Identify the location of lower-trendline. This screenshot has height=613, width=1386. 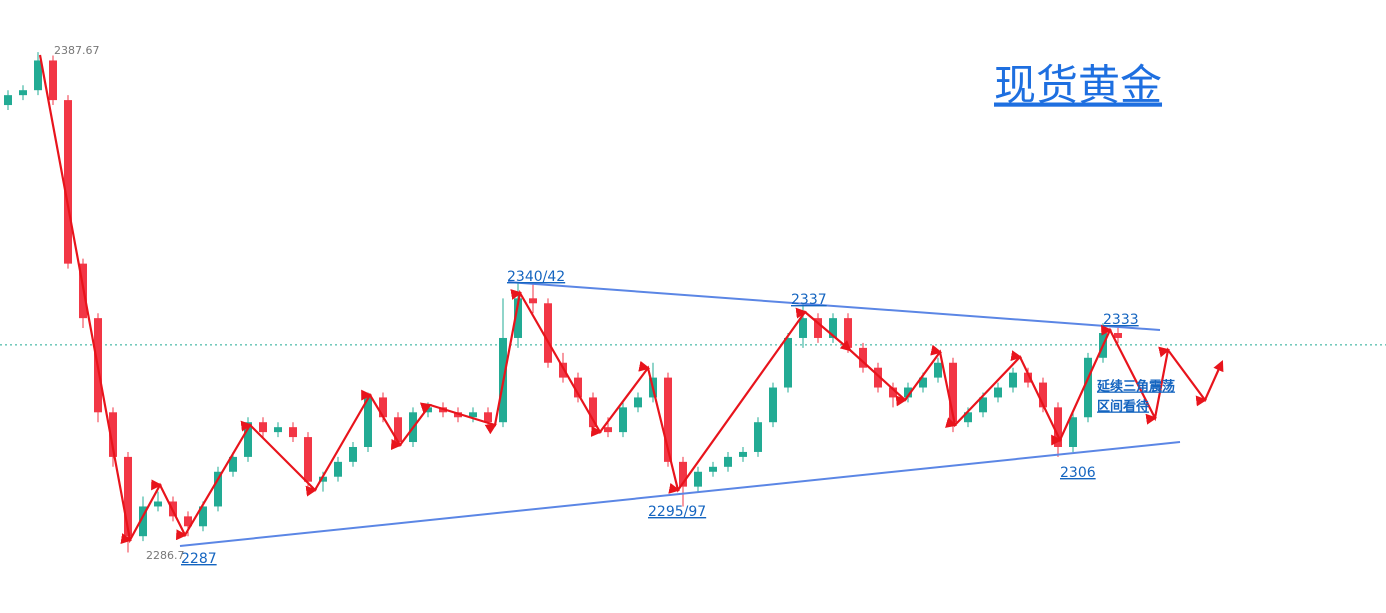
(680, 494).